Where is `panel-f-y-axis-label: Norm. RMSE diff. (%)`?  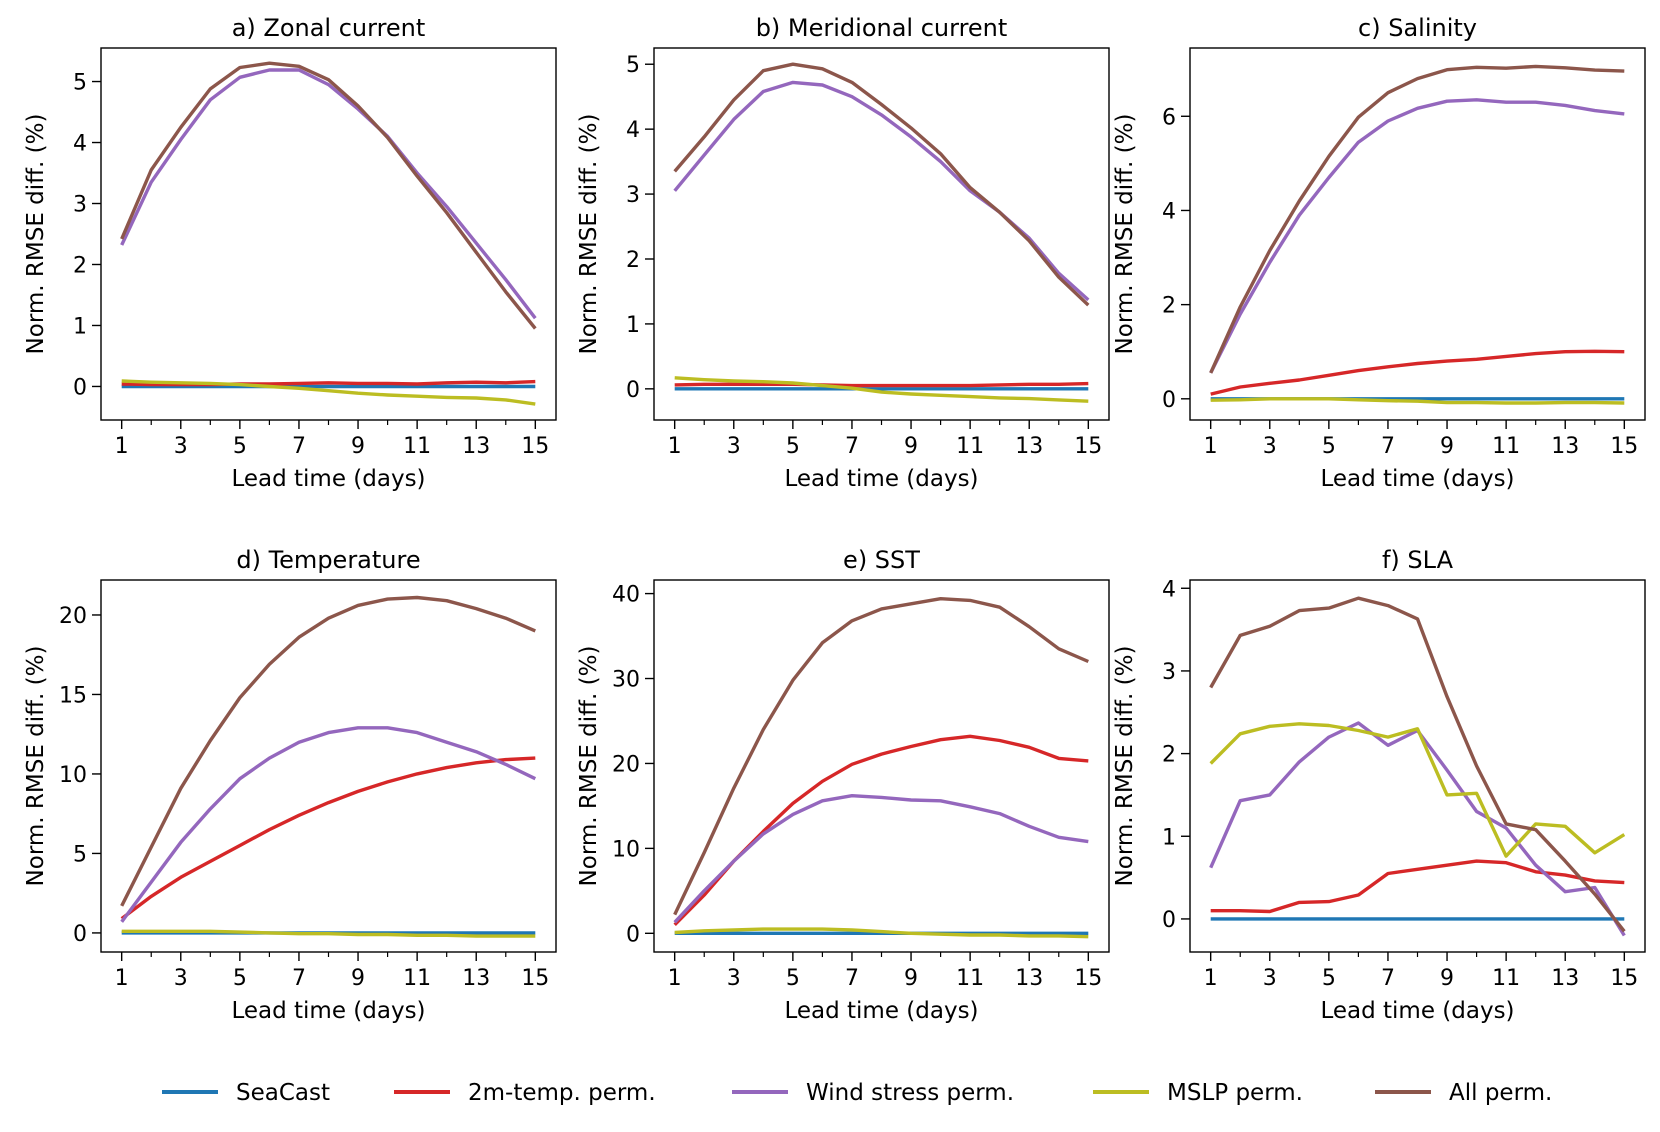 panel-f-y-axis-label: Norm. RMSE diff. (%) is located at coordinates (1125, 766).